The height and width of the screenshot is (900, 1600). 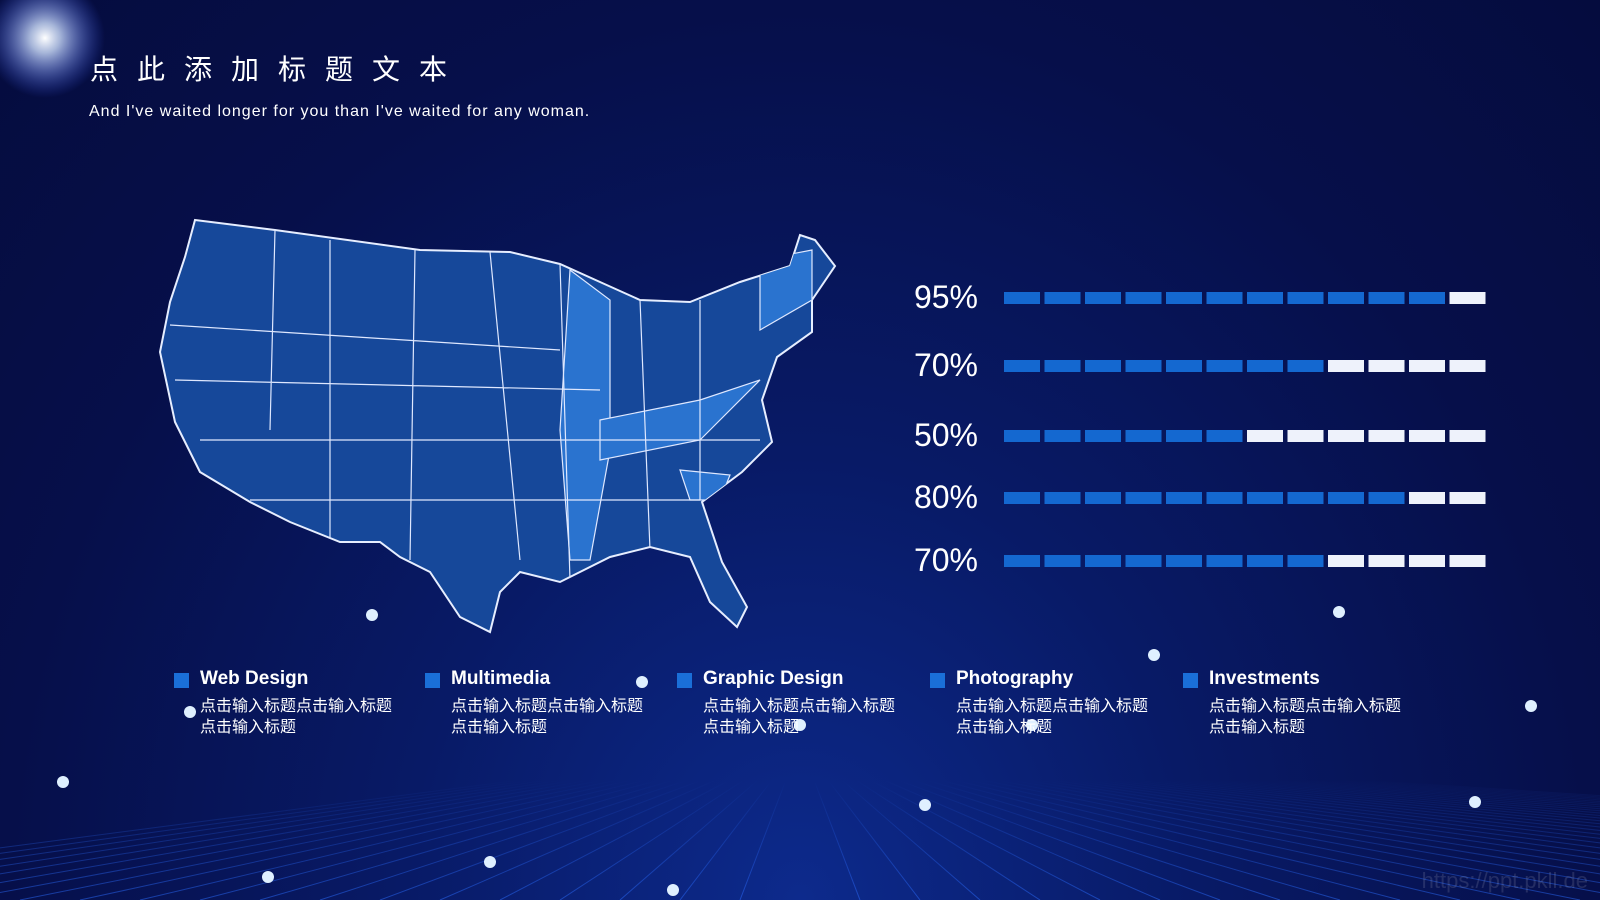 I want to click on item-title: Multimedia, so click(x=543, y=679).